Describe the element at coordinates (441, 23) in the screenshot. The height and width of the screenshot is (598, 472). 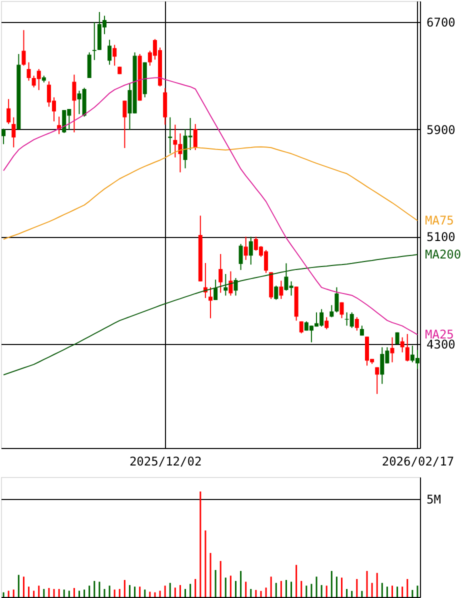
I see `y-tick-label: 6700` at that location.